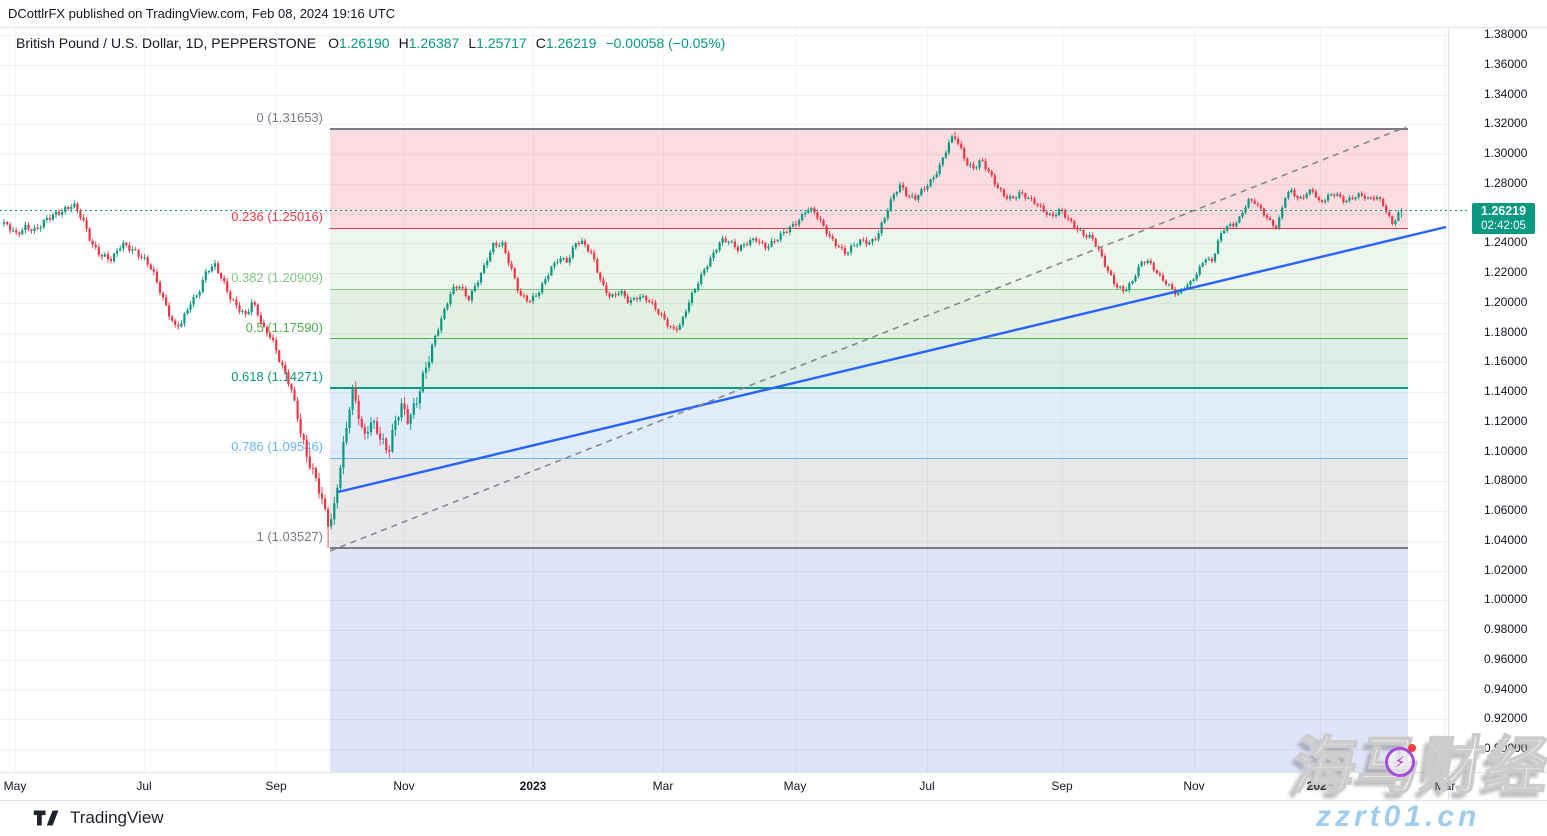 The width and height of the screenshot is (1547, 836). I want to click on price-axis-label: 0.94000, so click(1506, 688).